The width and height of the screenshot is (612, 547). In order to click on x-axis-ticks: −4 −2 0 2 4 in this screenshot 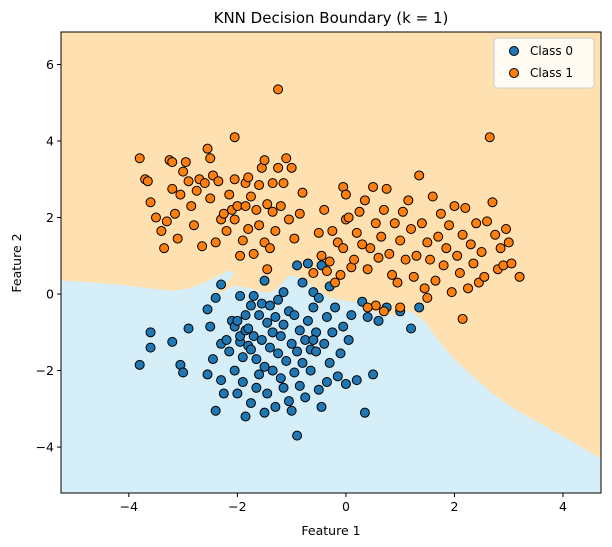, I will do `click(343, 503)`.